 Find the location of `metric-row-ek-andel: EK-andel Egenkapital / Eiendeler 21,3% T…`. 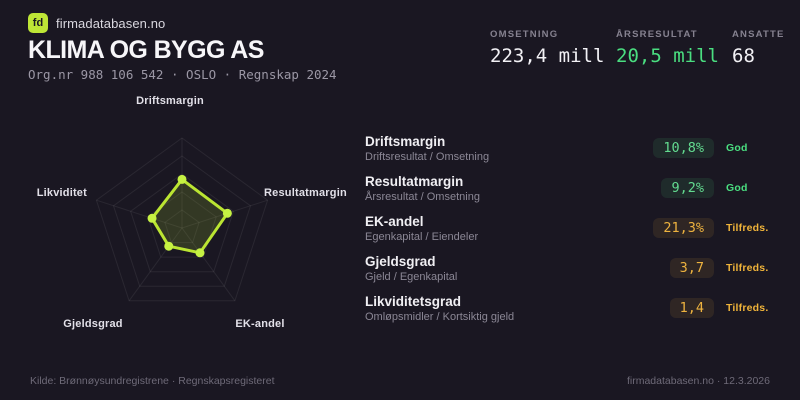

metric-row-ek-andel: EK-andel Egenkapital / Eiendeler 21,3% T… is located at coordinates (567, 228).